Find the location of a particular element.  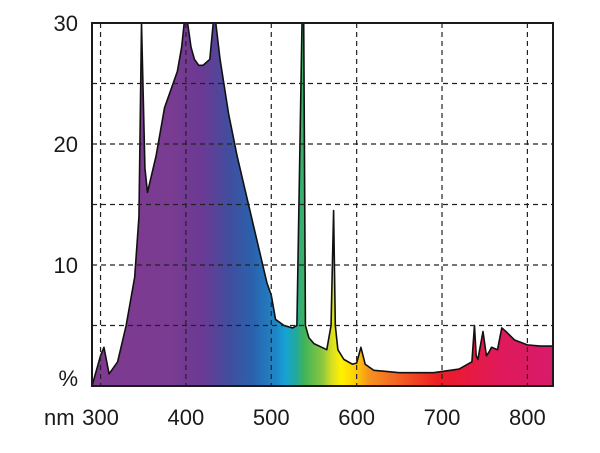

x-axis-label: nm is located at coordinates (59, 417).